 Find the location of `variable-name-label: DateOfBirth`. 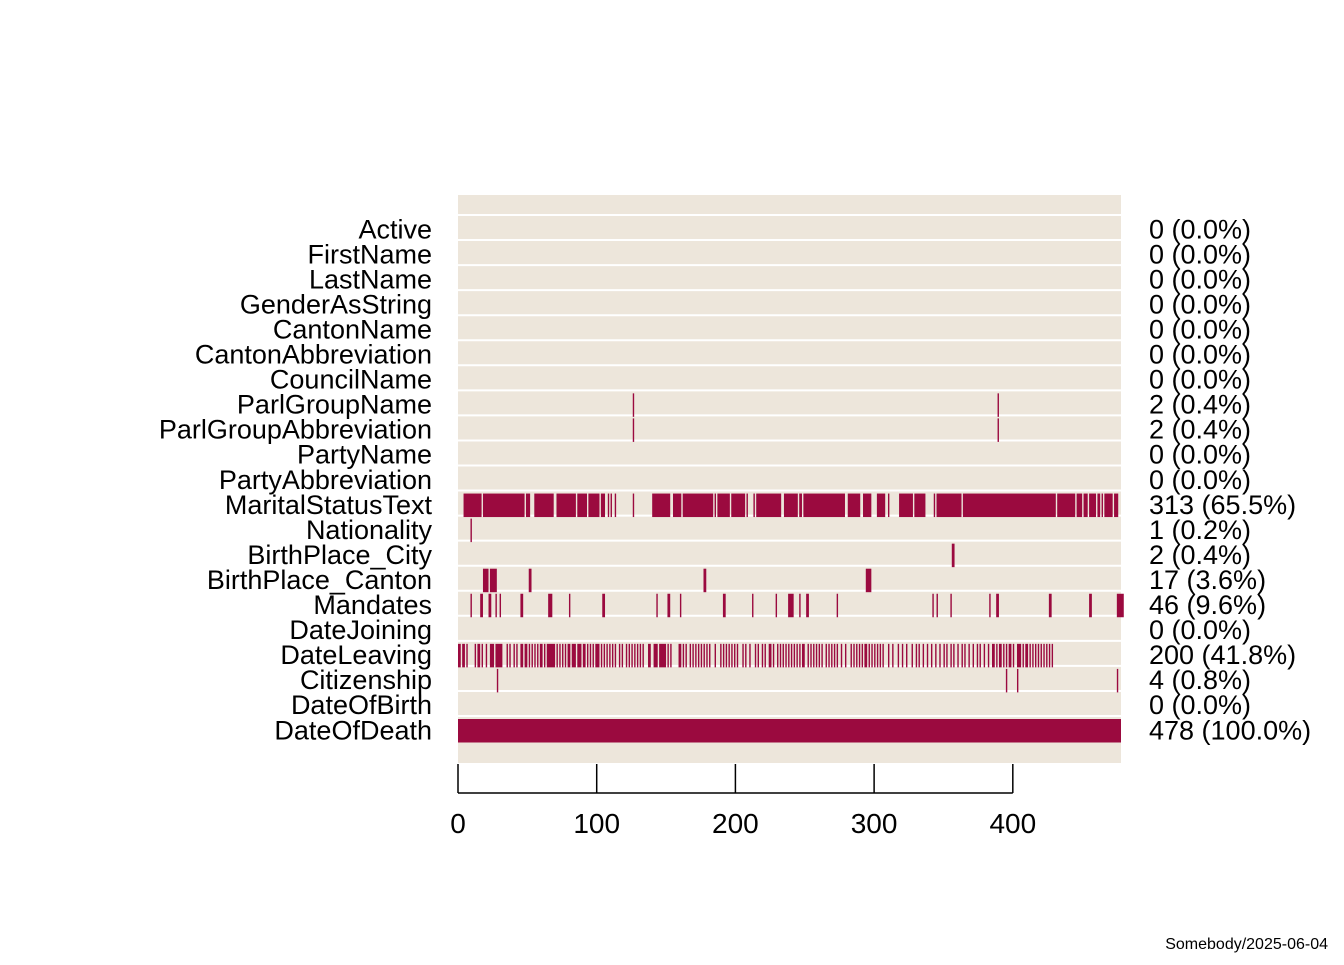

variable-name-label: DateOfBirth is located at coordinates (361, 705).